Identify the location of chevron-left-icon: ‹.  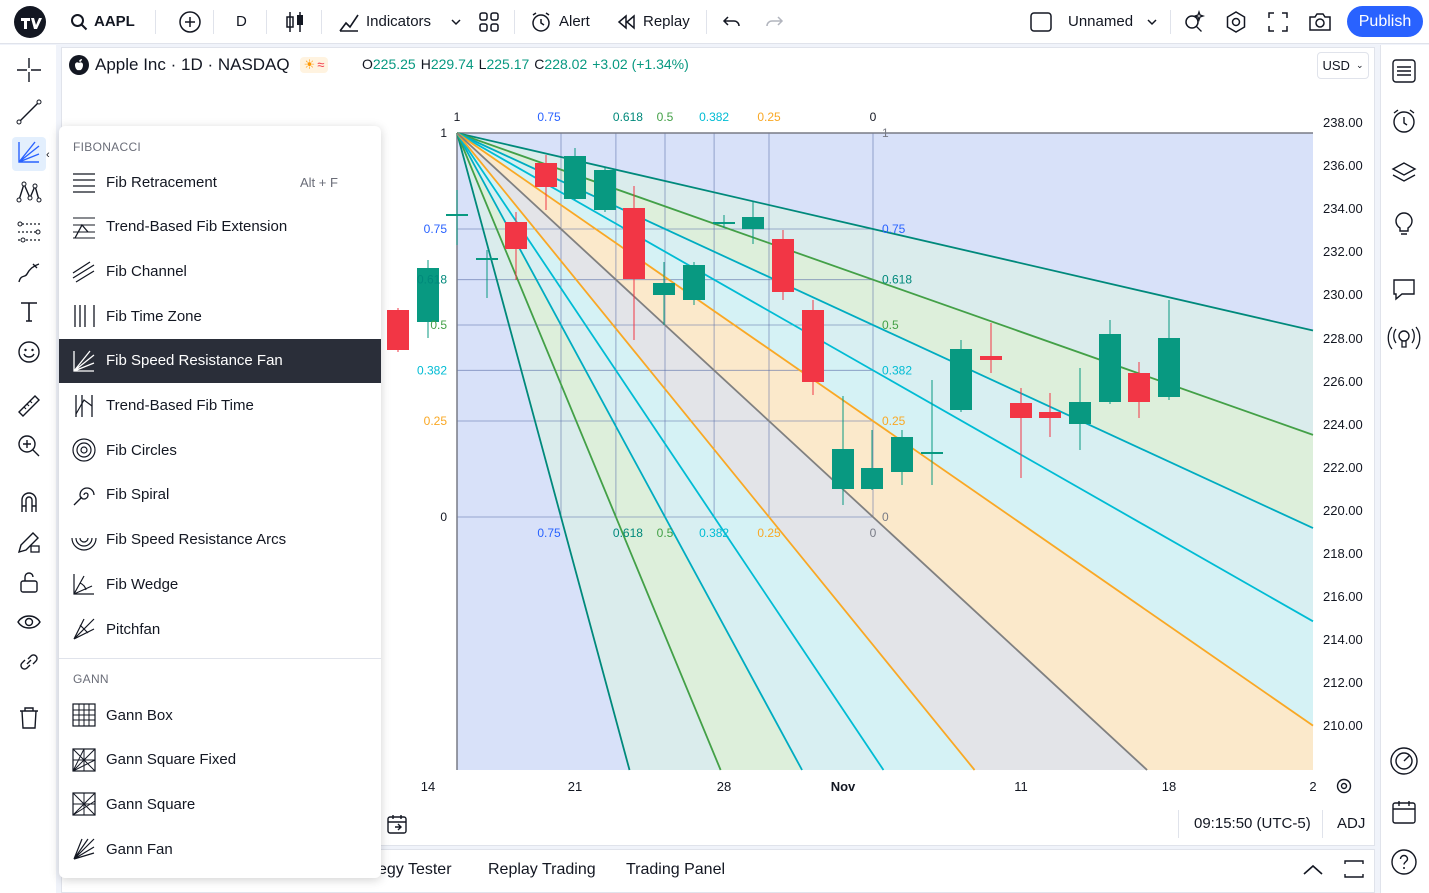
(48, 155).